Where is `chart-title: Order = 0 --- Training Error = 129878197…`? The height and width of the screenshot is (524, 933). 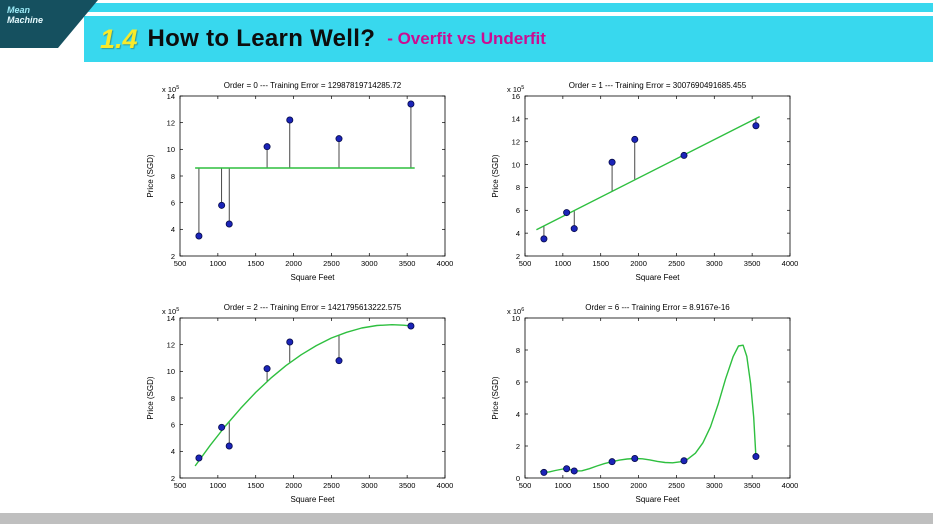
chart-title: Order = 0 --- Training Error = 129878197… is located at coordinates (313, 85).